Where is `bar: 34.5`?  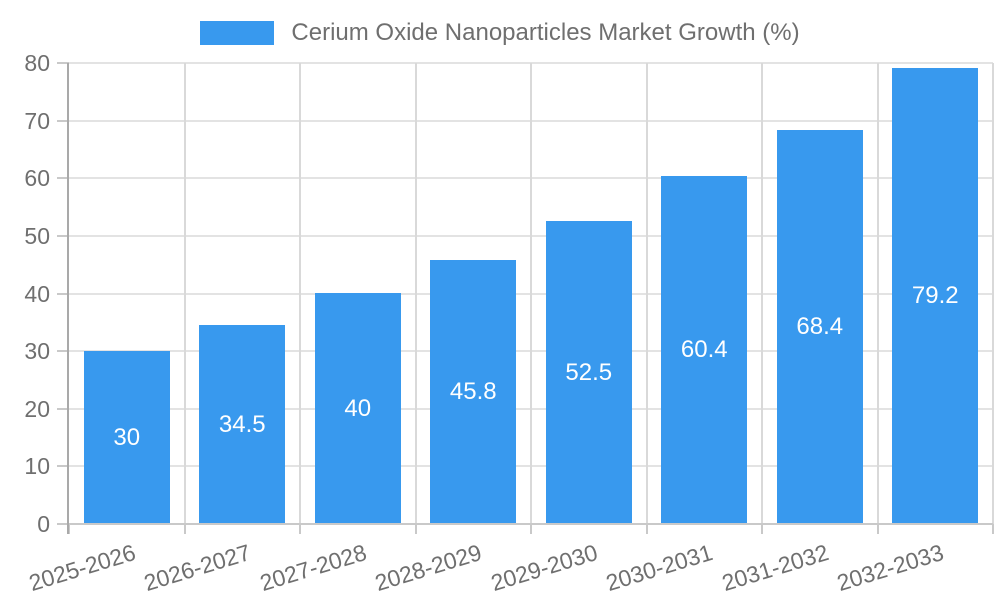 bar: 34.5 is located at coordinates (242, 424).